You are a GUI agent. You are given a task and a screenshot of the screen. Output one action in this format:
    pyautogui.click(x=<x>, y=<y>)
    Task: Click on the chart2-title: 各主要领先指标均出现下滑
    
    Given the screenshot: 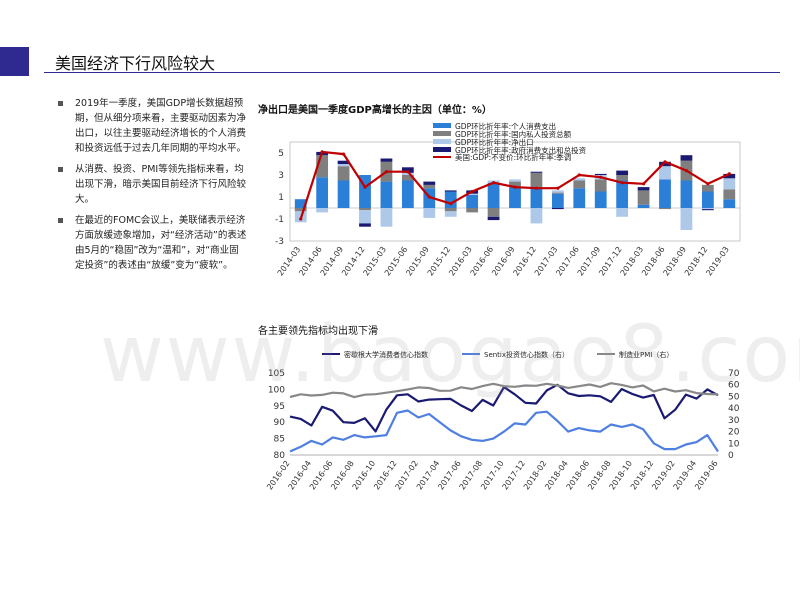 What is the action you would take?
    pyautogui.click(x=318, y=331)
    